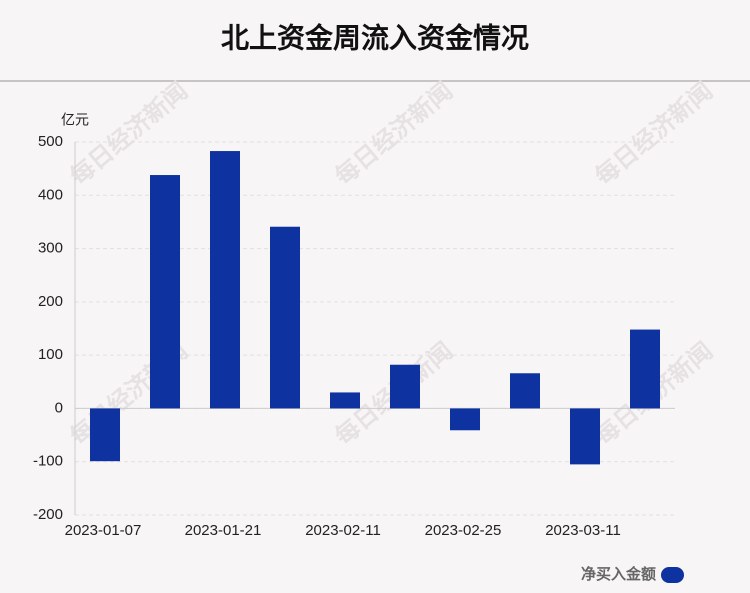 The height and width of the screenshot is (593, 750). What do you see at coordinates (583, 530) in the screenshot?
I see `x-tick-label: 2023-03-11` at bounding box center [583, 530].